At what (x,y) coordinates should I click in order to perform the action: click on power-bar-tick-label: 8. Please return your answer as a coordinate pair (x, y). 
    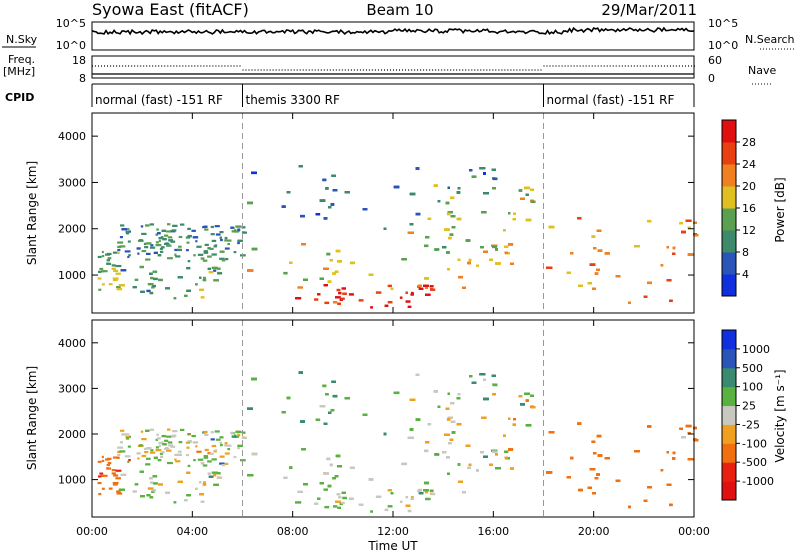
    Looking at the image, I should click on (745, 252).